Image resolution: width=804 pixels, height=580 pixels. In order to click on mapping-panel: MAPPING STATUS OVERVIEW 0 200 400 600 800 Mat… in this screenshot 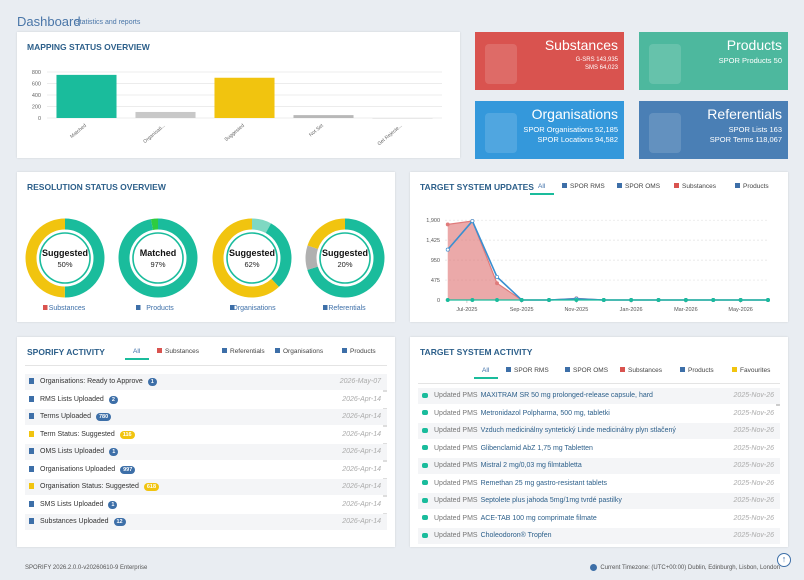, I will do `click(238, 95)`.